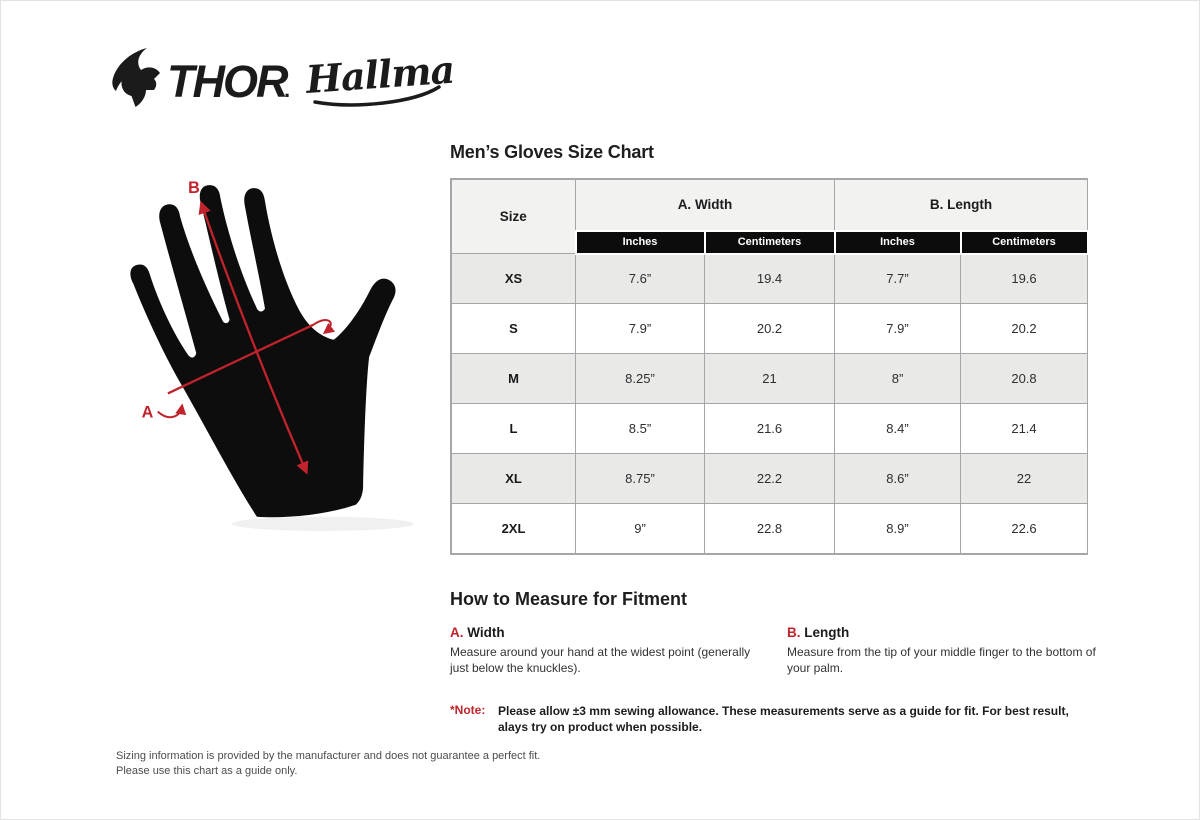  I want to click on measure-name-length: Length, so click(827, 632).